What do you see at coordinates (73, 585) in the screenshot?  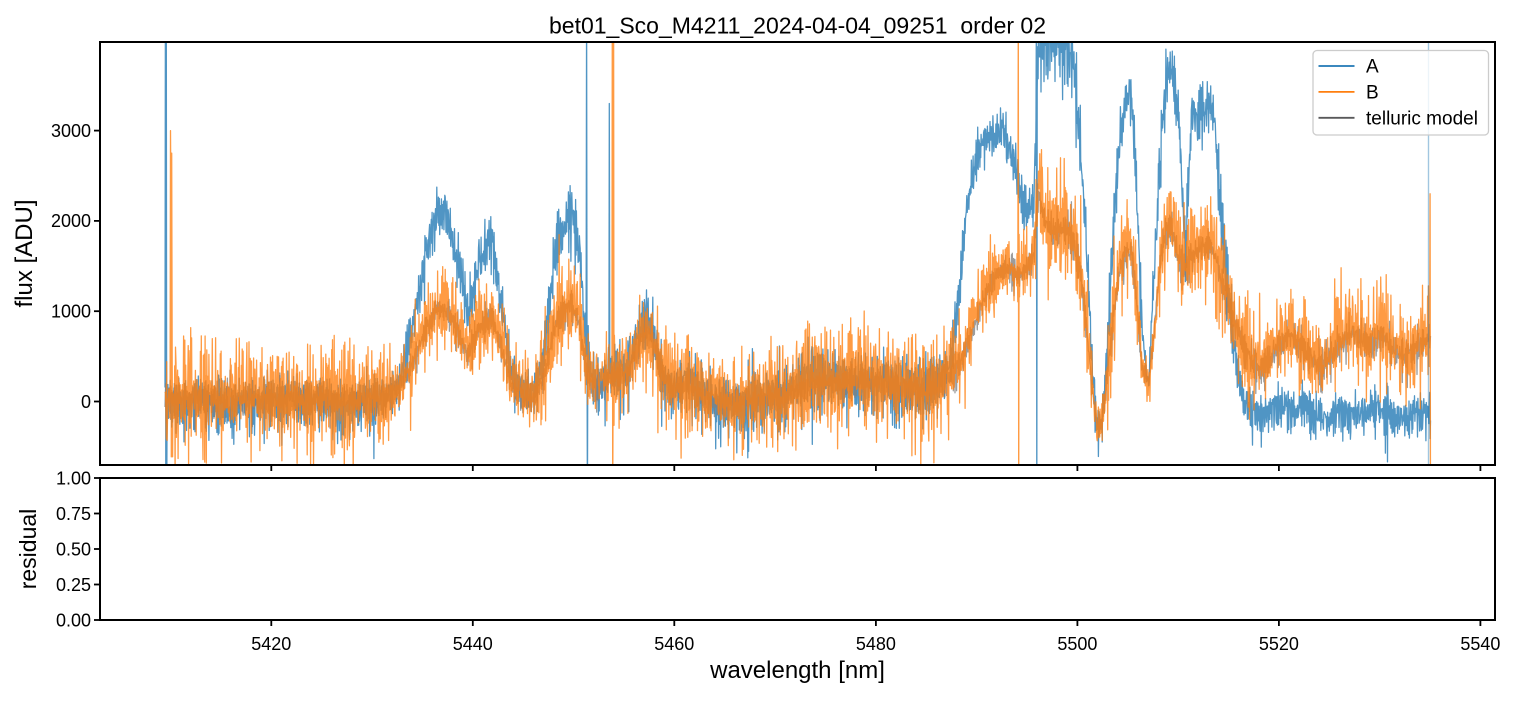 I see `svg-text: 0.25` at bounding box center [73, 585].